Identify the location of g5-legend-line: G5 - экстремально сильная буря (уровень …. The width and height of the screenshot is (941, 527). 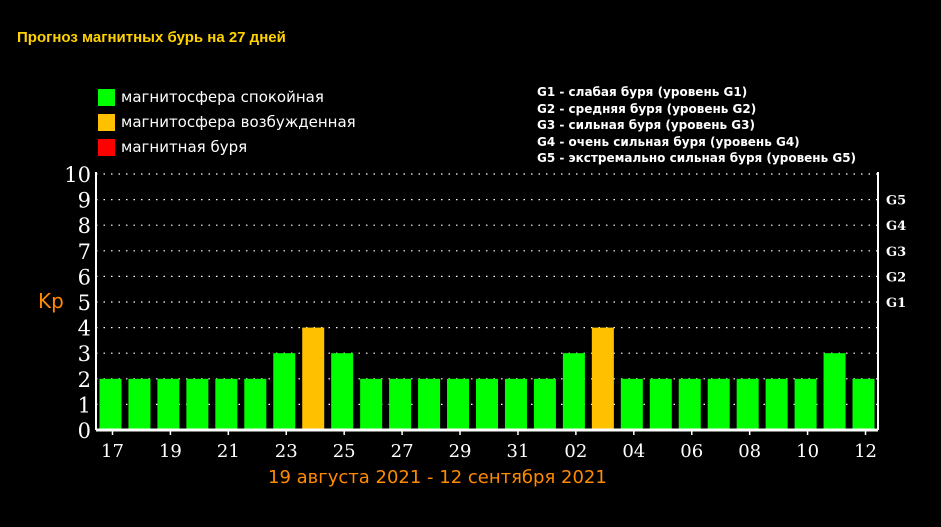
(697, 158).